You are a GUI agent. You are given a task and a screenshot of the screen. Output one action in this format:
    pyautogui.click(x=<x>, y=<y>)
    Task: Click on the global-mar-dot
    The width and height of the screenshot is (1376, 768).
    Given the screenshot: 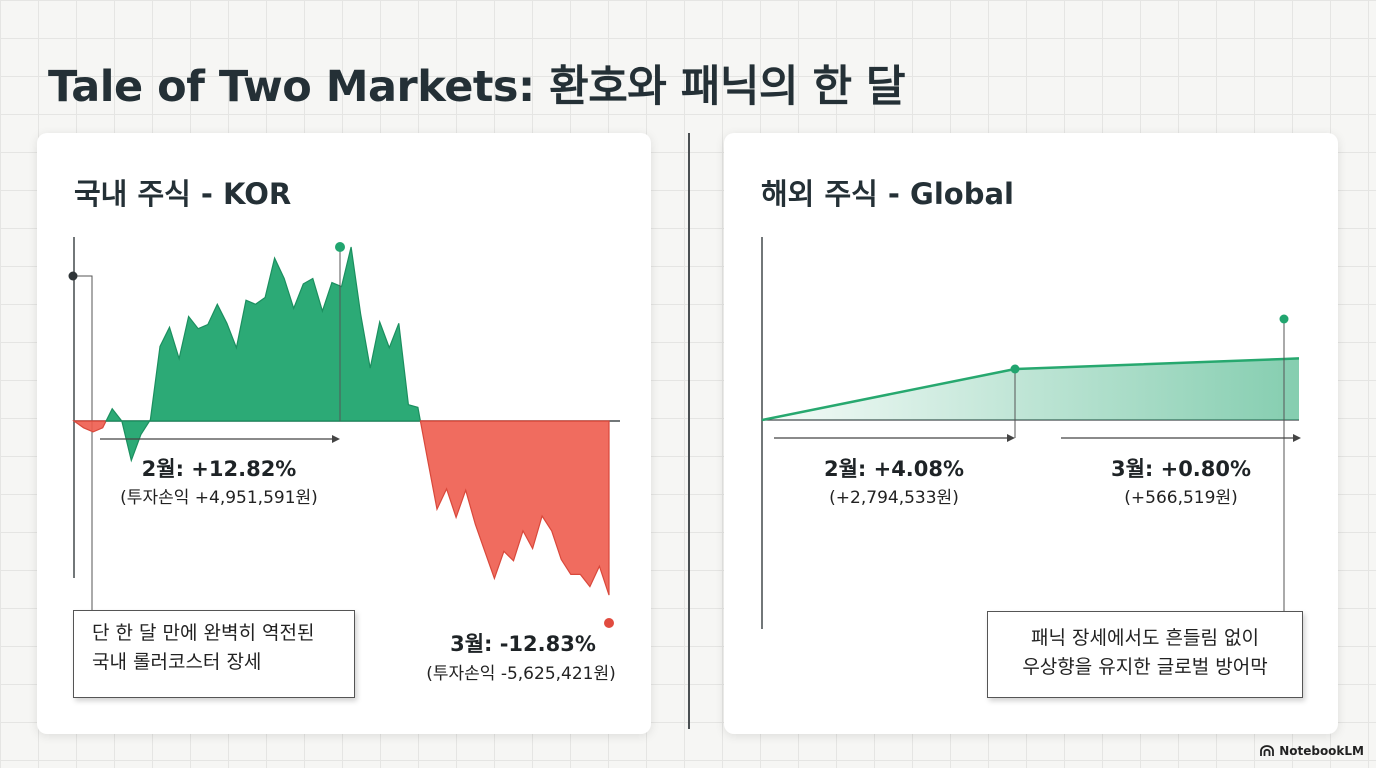 What is the action you would take?
    pyautogui.click(x=1284, y=319)
    